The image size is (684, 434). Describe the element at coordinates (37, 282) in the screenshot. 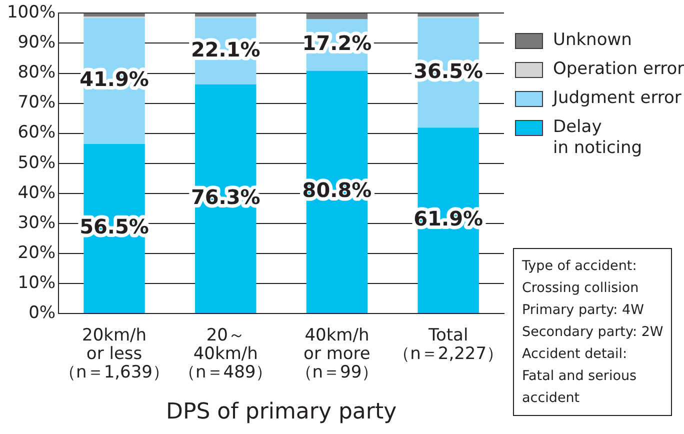

I see `y-tick-label: 10%` at that location.